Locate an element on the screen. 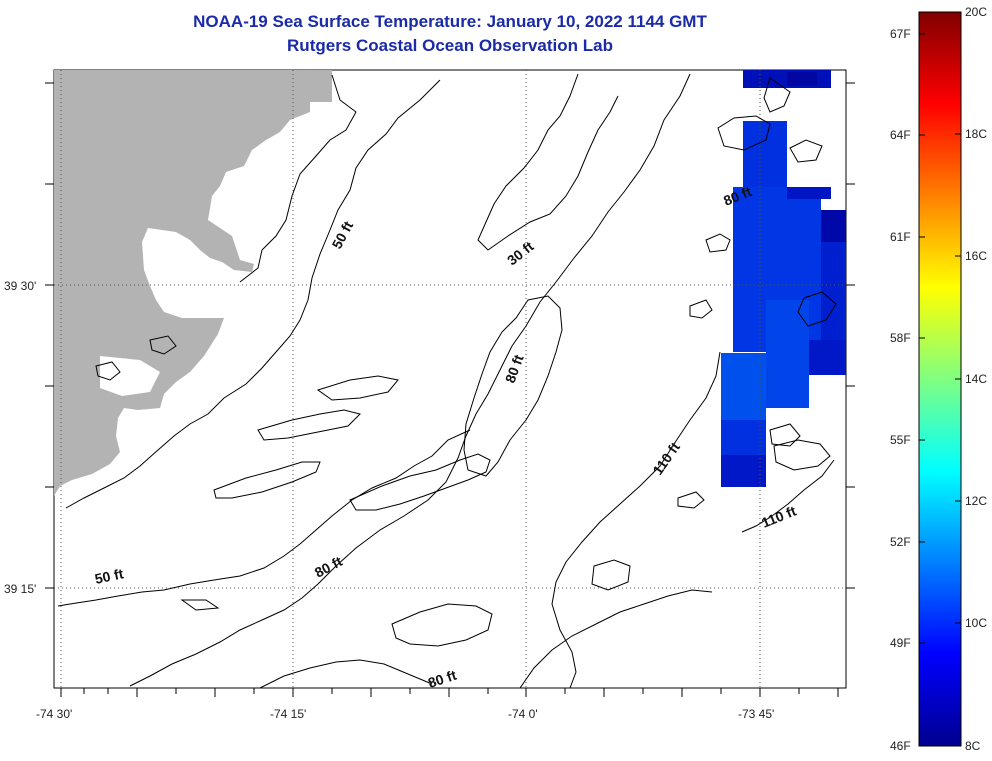 The height and width of the screenshot is (761, 992). contour-loop-f is located at coordinates (309, 425).